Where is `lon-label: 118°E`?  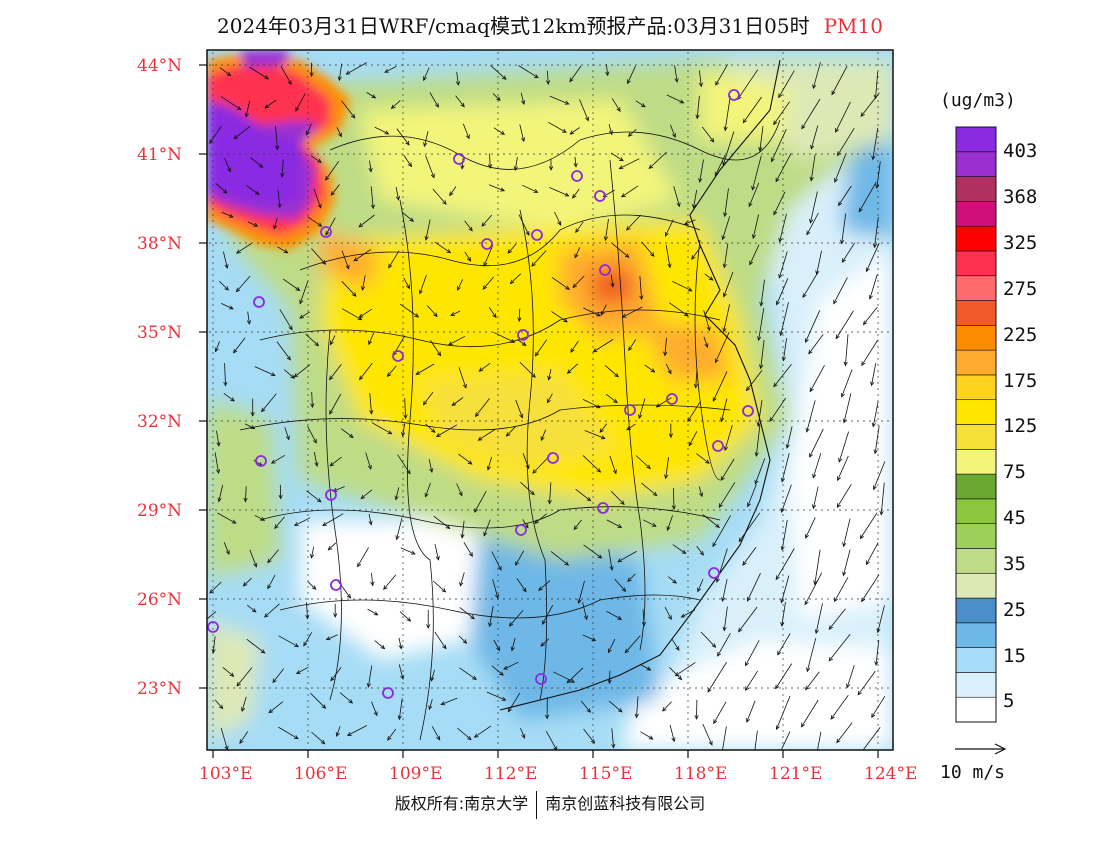 lon-label: 118°E is located at coordinates (701, 774).